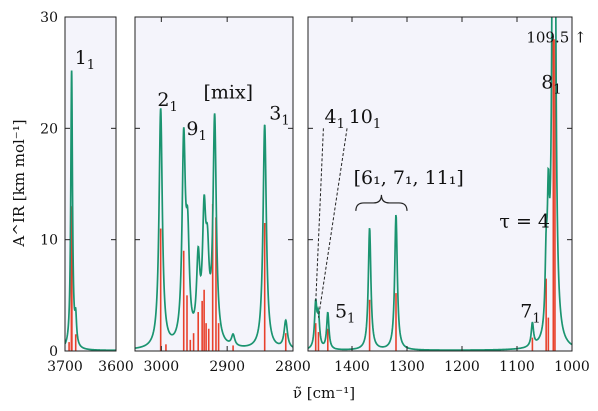 This screenshot has height=411, width=598. What do you see at coordinates (228, 92) in the screenshot?
I see `peak-annotation: [mix]` at bounding box center [228, 92].